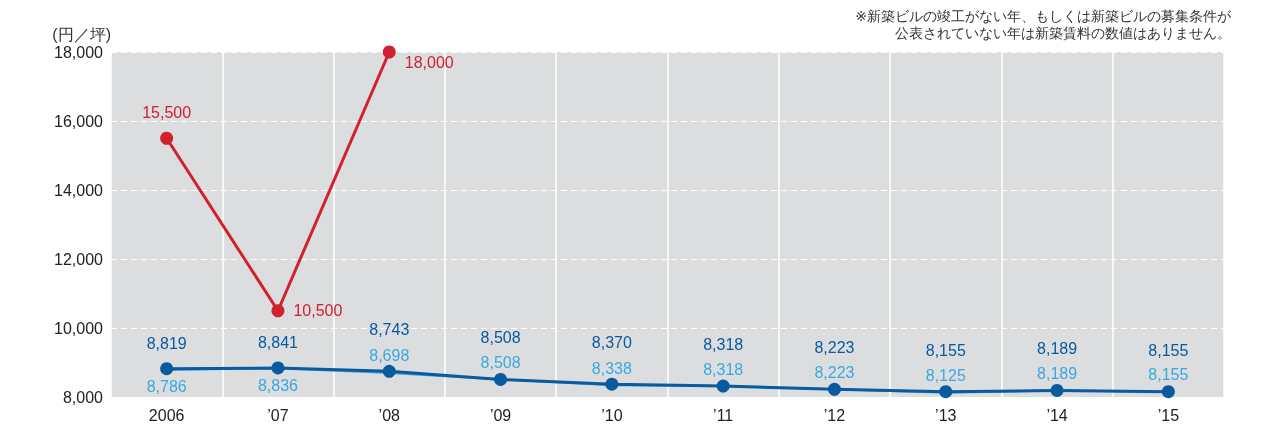 Image resolution: width=1279 pixels, height=435 pixels. I want to click on data-label: 8,370, so click(611, 343).